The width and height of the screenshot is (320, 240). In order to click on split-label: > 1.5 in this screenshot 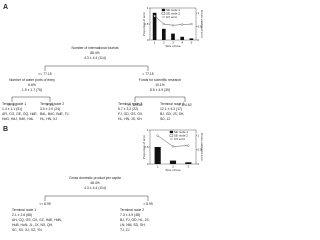, I will do `click(50, 105)`.